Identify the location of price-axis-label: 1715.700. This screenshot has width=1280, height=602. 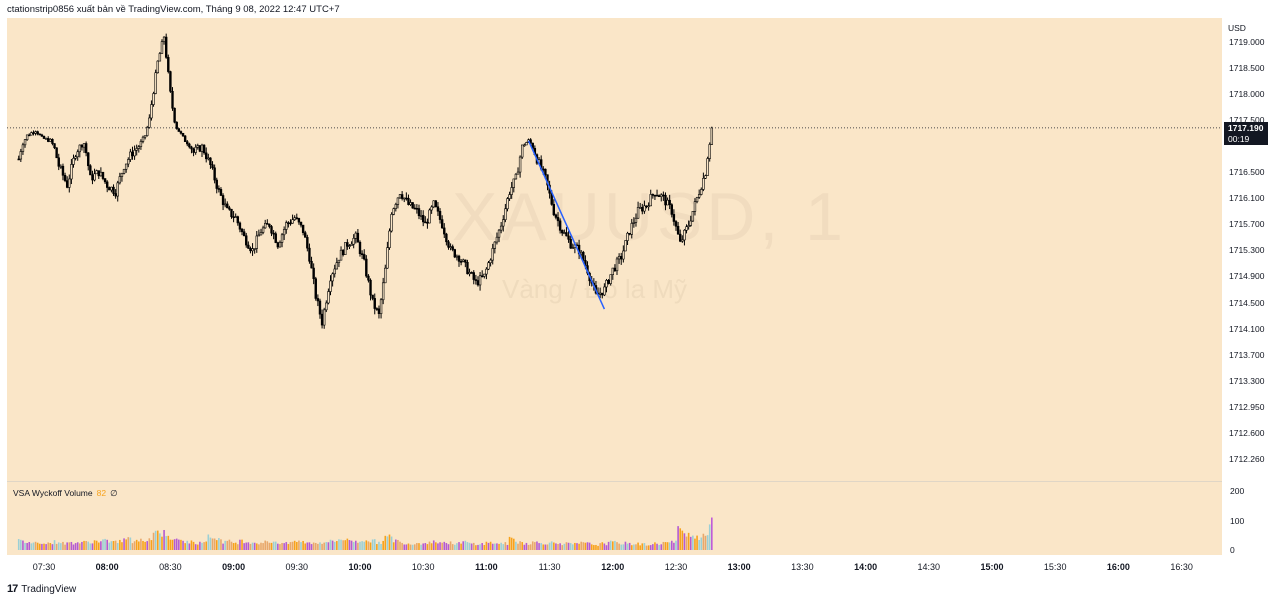
(1247, 224).